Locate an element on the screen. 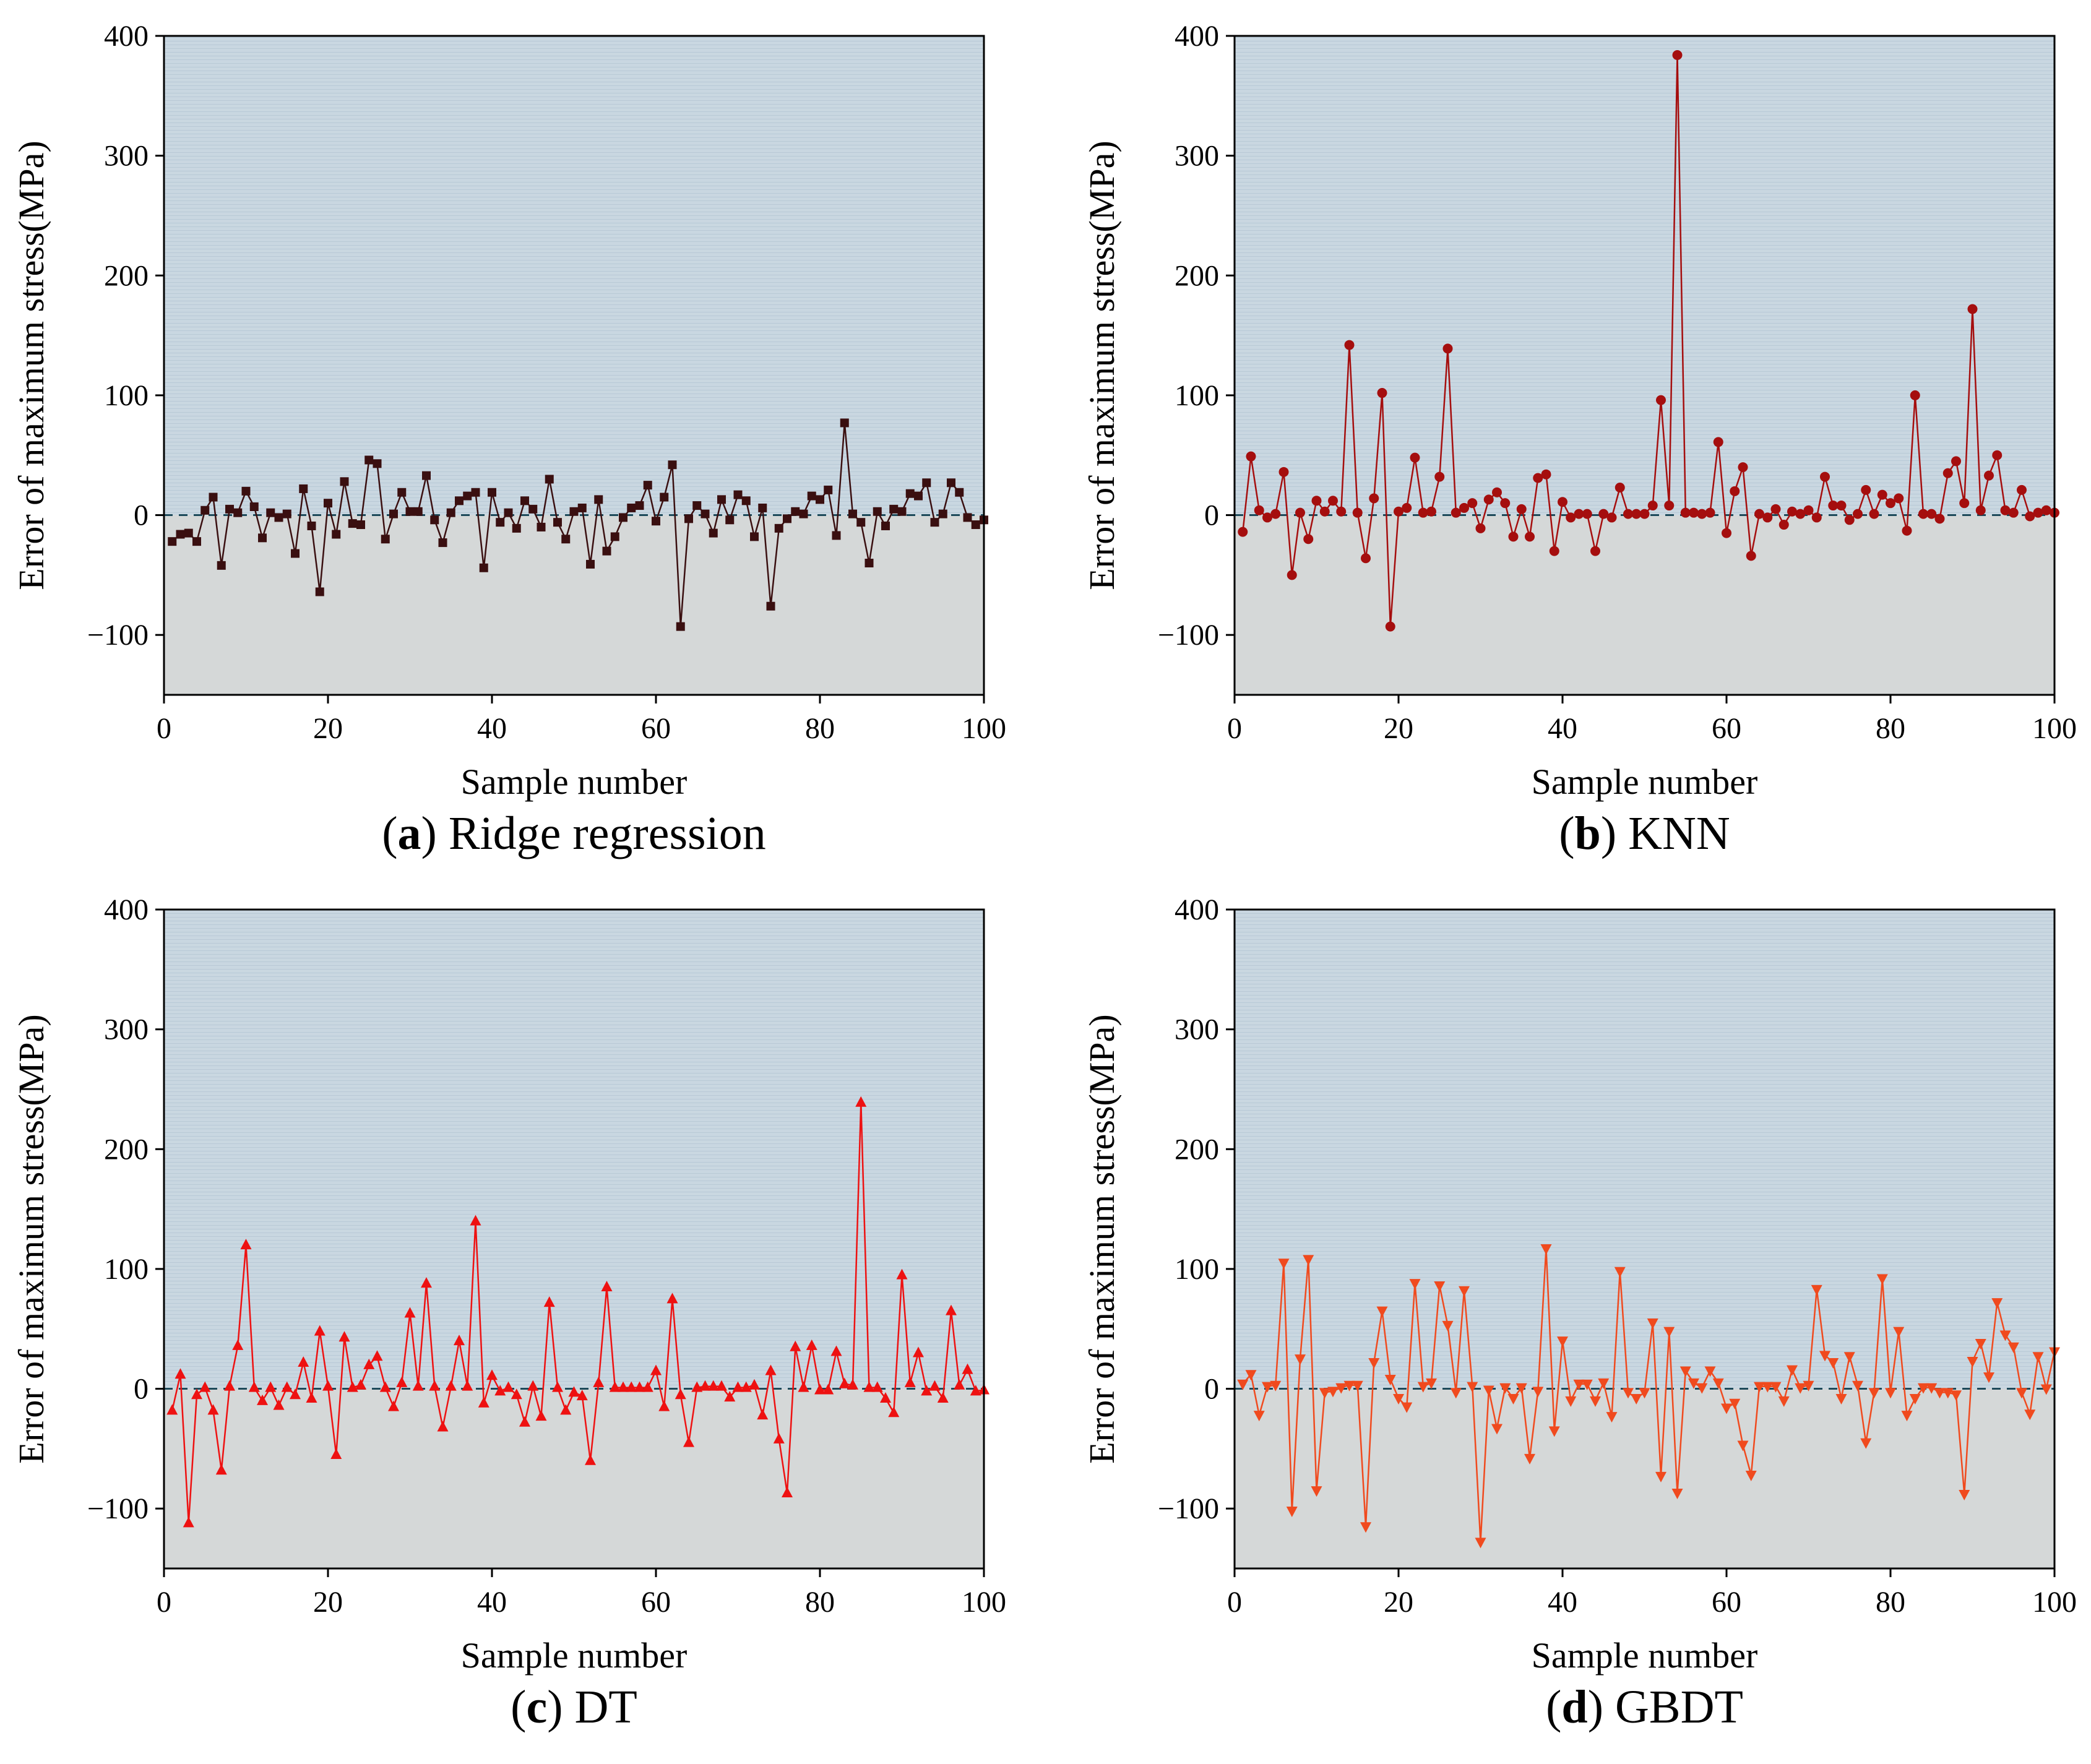  x-tick-label: 60 is located at coordinates (656, 1603).